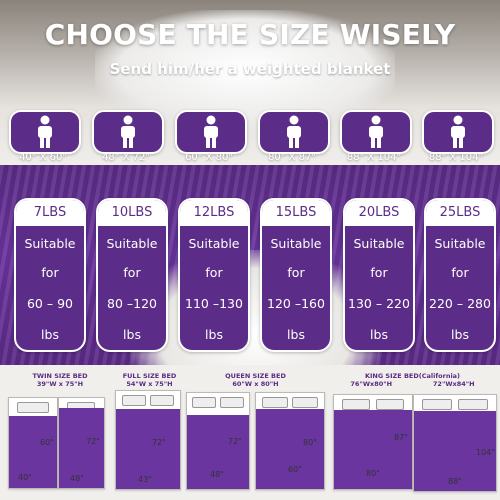  Describe the element at coordinates (456, 157) in the screenshot. I see `size-dimension-6: 88" X 104"` at that location.